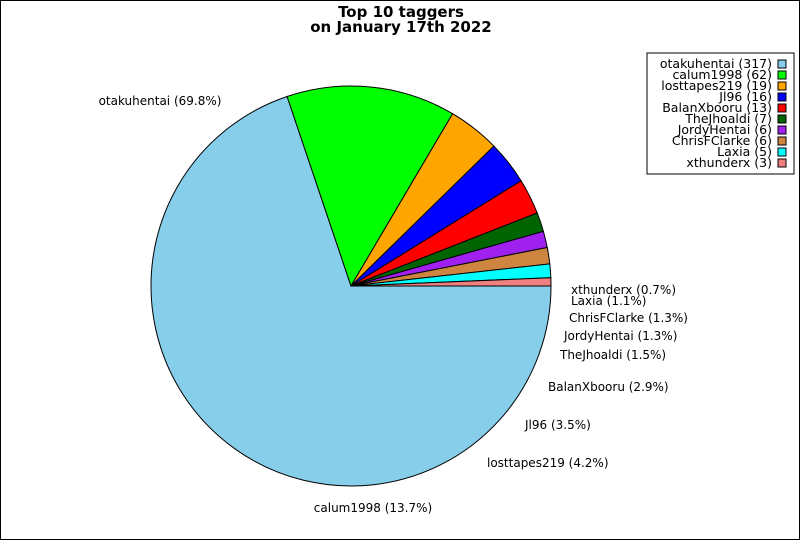 The width and height of the screenshot is (800, 541). I want to click on legend-label-thejhoaldi: TheJhoaldi (7), so click(728, 118).